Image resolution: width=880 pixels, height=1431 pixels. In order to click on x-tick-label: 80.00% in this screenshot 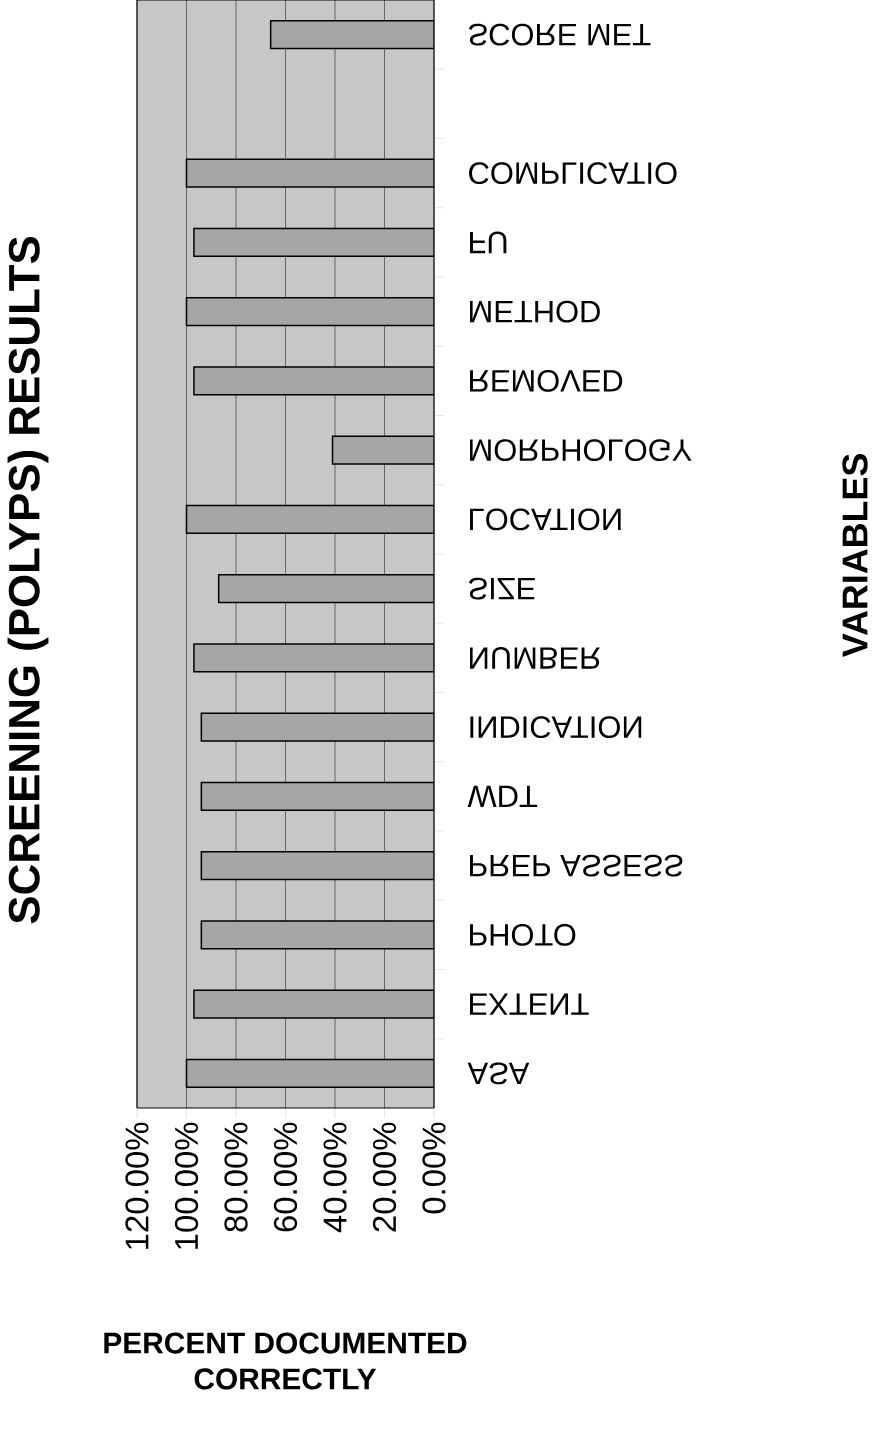, I will do `click(236, 1177)`.